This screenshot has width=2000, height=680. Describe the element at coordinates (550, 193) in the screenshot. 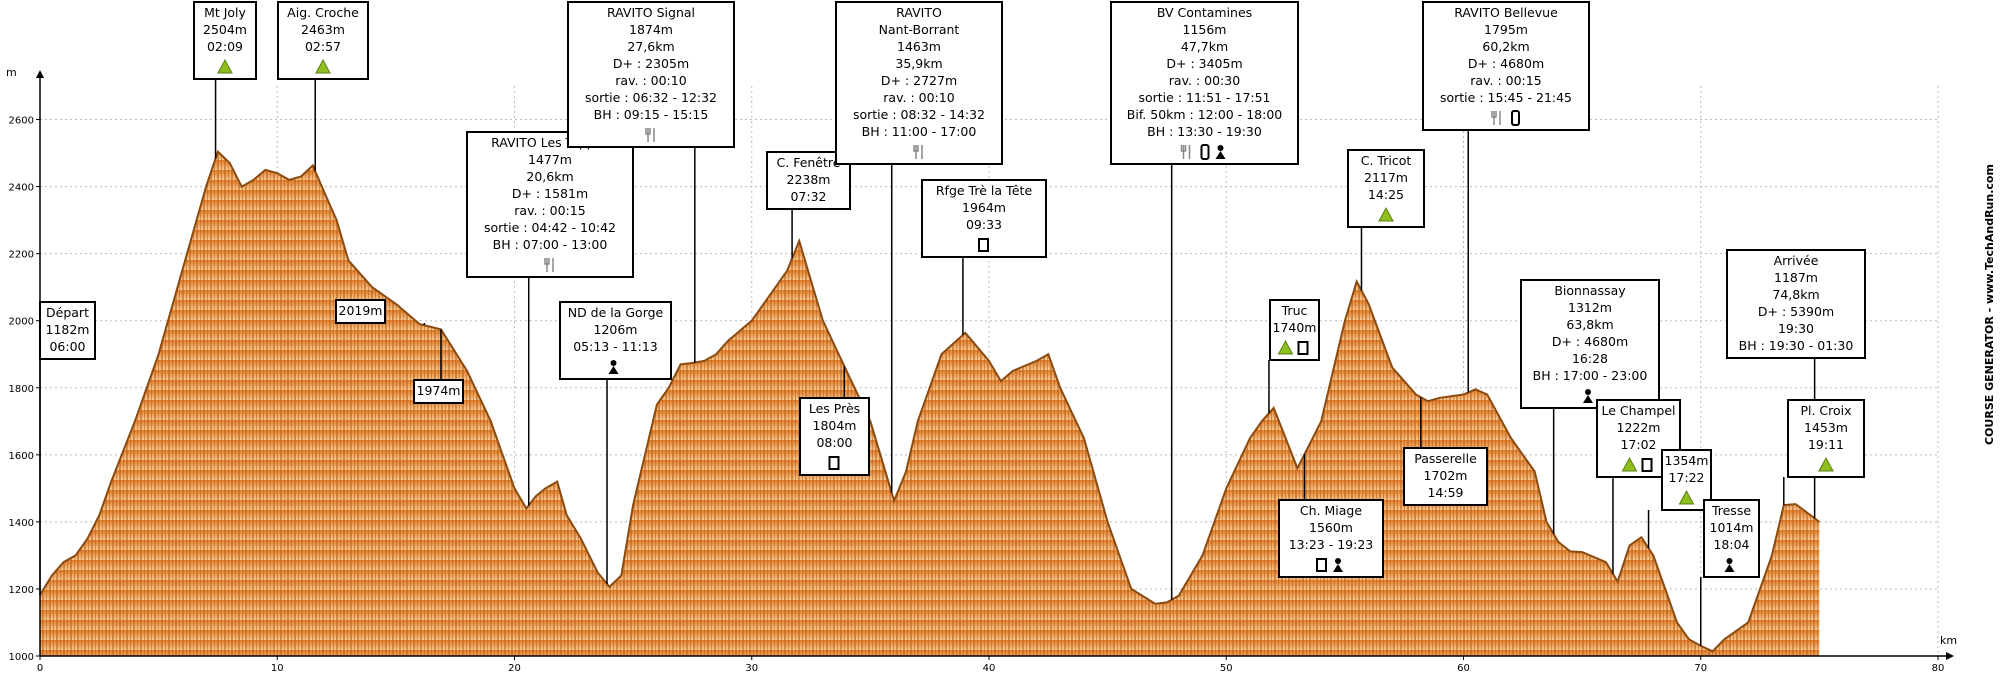

I see `waypoint-label-line: D+ : 1581m` at that location.